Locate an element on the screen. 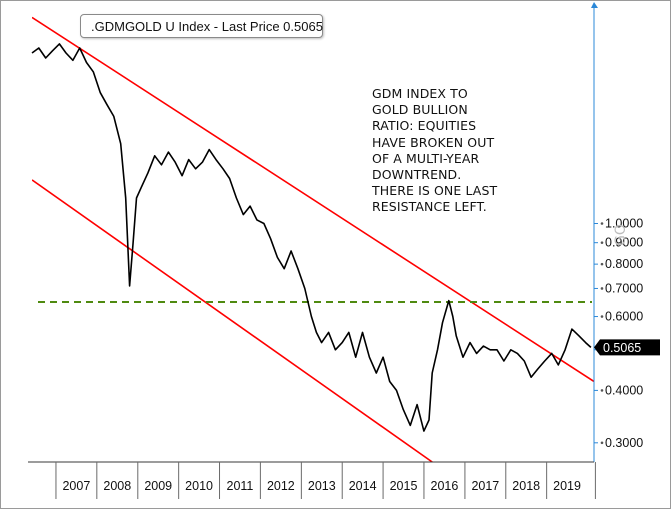  x-tick-label: 2017 is located at coordinates (485, 486).